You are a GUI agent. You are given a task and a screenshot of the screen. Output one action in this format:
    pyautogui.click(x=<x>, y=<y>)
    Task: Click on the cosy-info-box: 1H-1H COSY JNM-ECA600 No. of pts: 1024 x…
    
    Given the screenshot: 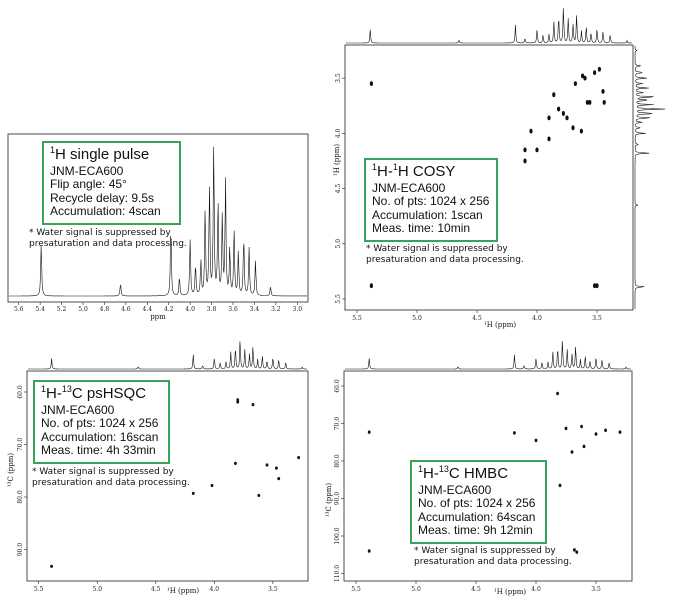 What is the action you would take?
    pyautogui.click(x=431, y=200)
    